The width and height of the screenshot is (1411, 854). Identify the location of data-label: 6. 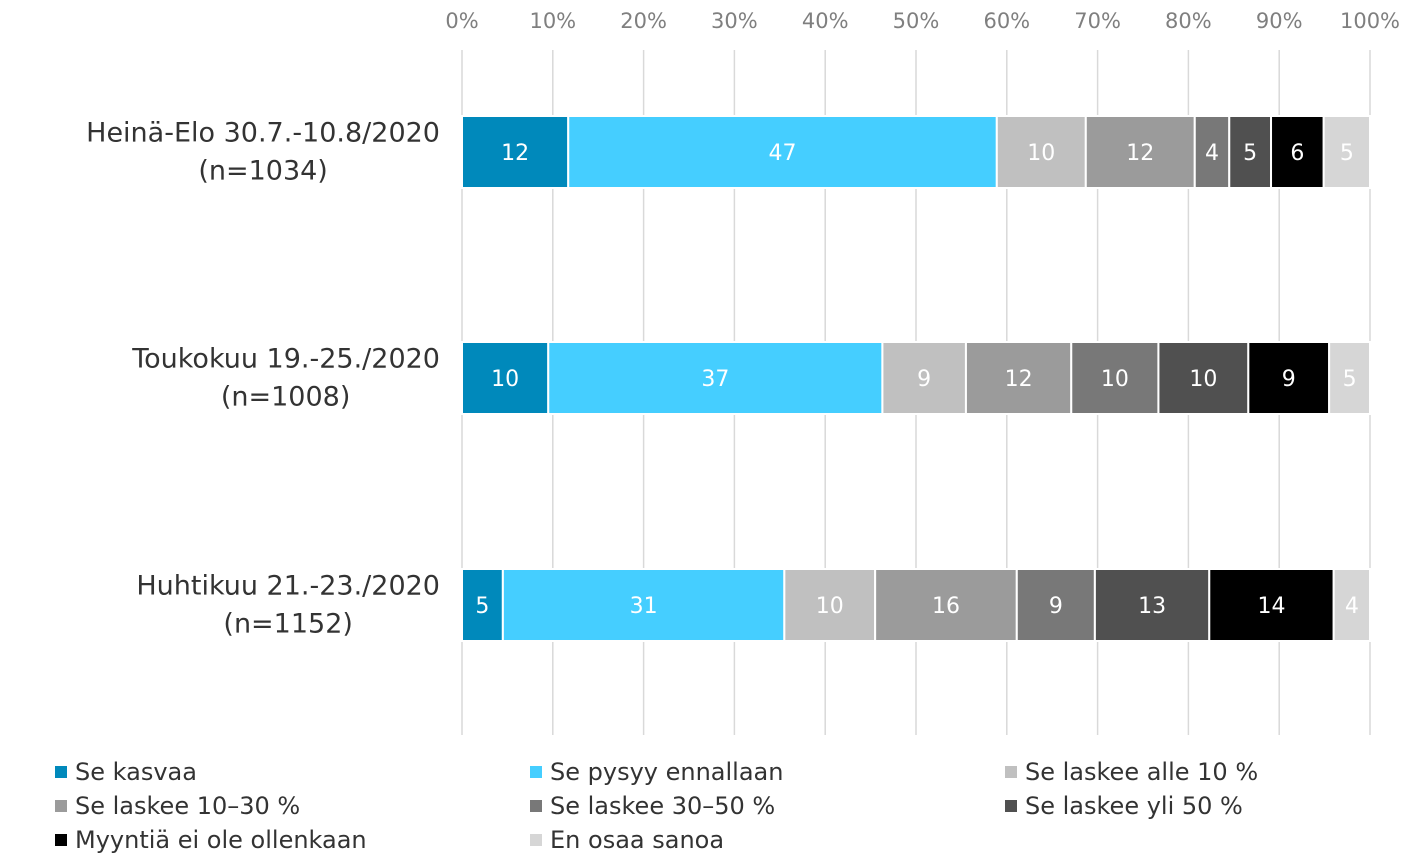
(1297, 153).